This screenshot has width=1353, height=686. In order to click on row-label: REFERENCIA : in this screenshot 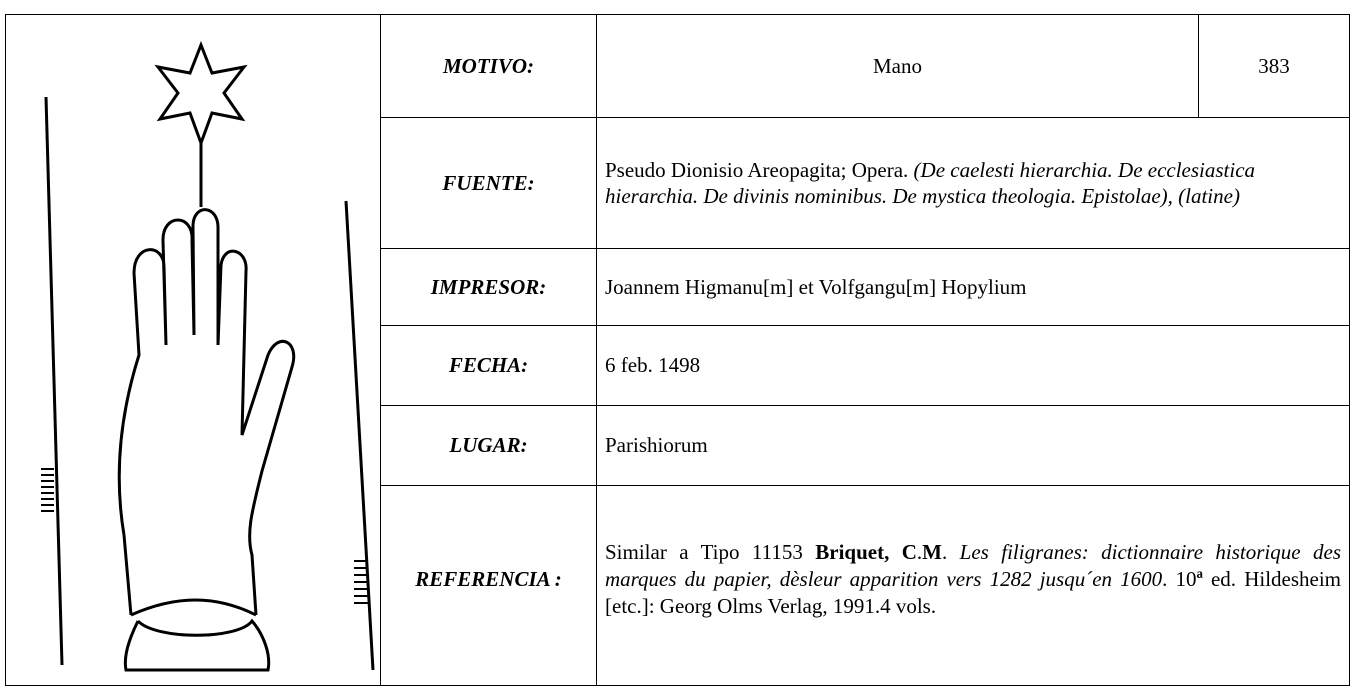, I will do `click(488, 585)`.